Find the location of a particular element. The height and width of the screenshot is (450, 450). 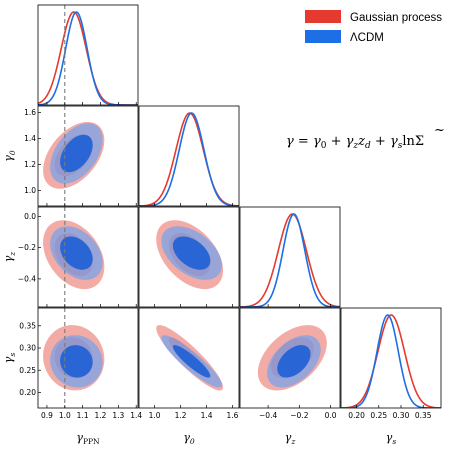

contour-68-lcdm--0--z is located at coordinates (191, 253).